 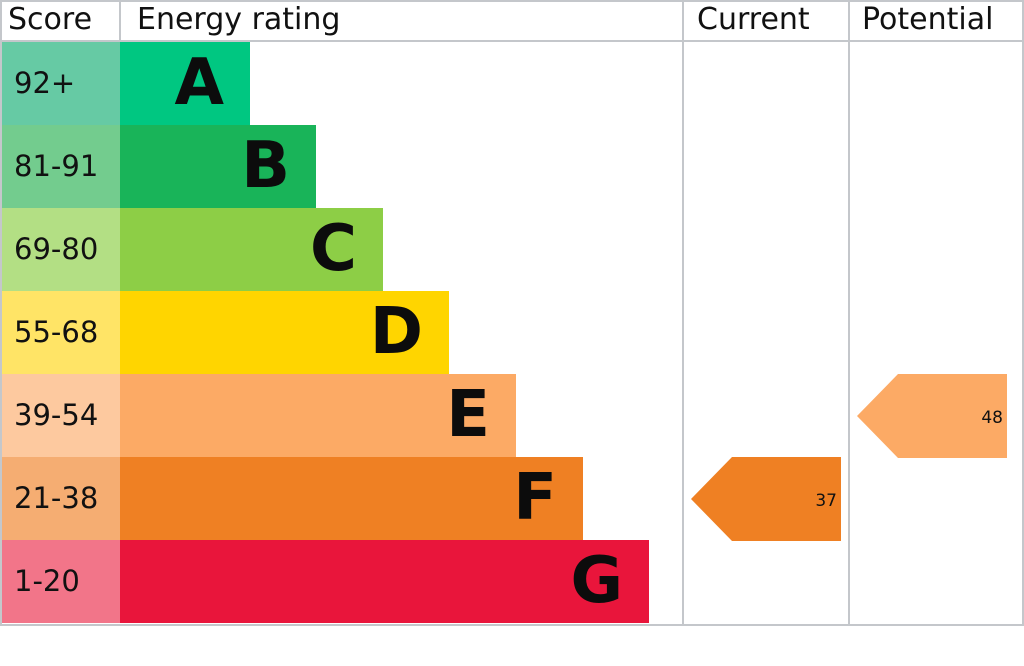 I want to click on bottom-border, so click(x=512, y=625).